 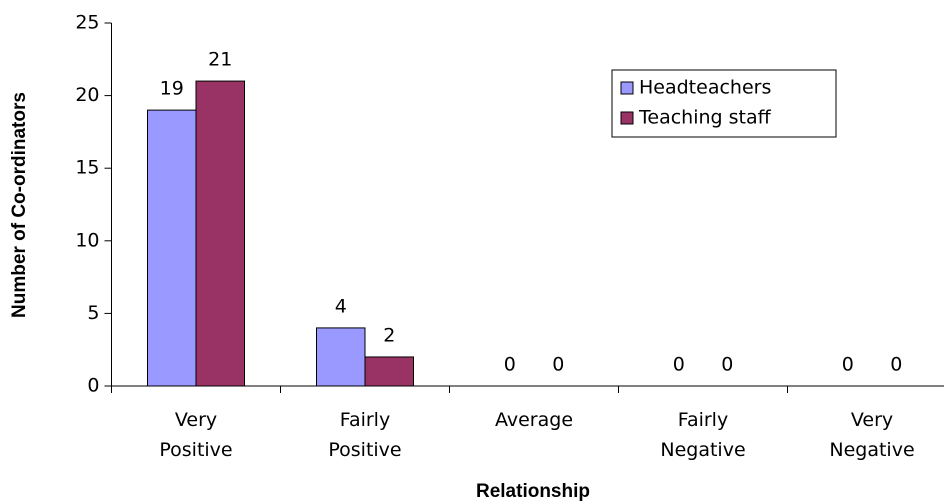 What do you see at coordinates (87, 23) in the screenshot?
I see `y-tick-label: 25` at bounding box center [87, 23].